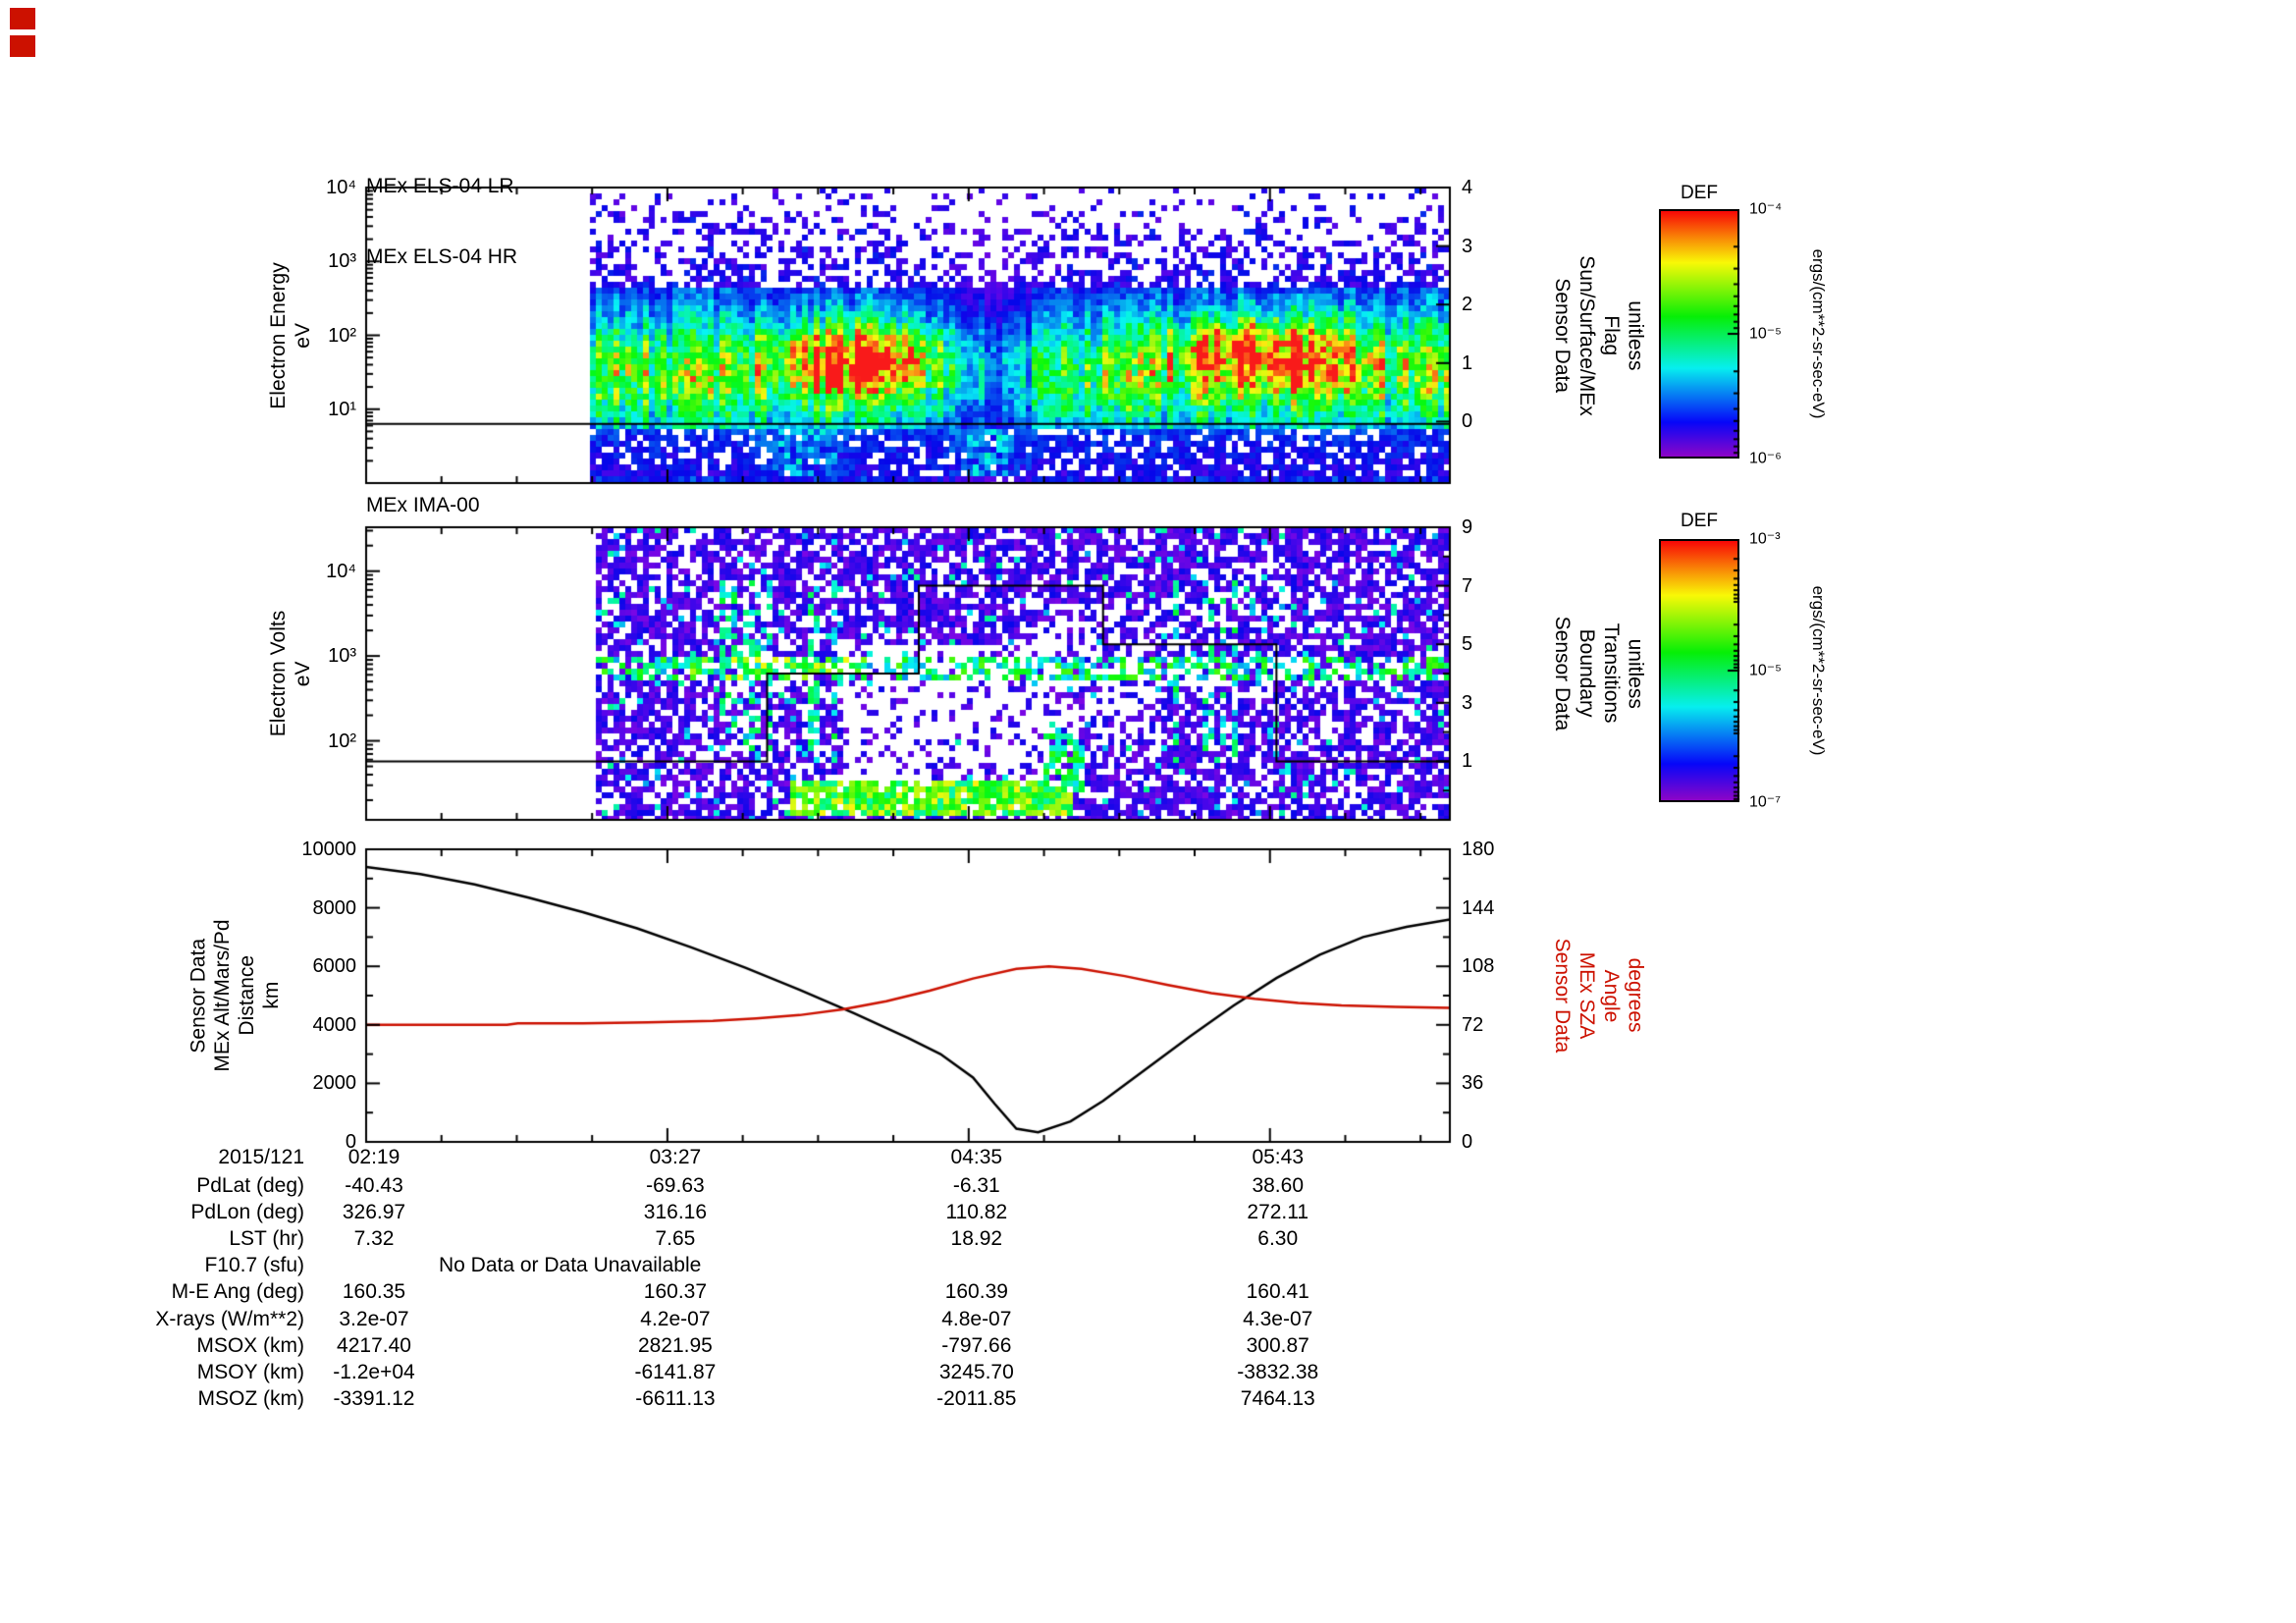  I want to click on distance-ylabel-line: MEx Alt/Mars/Pd, so click(223, 995).